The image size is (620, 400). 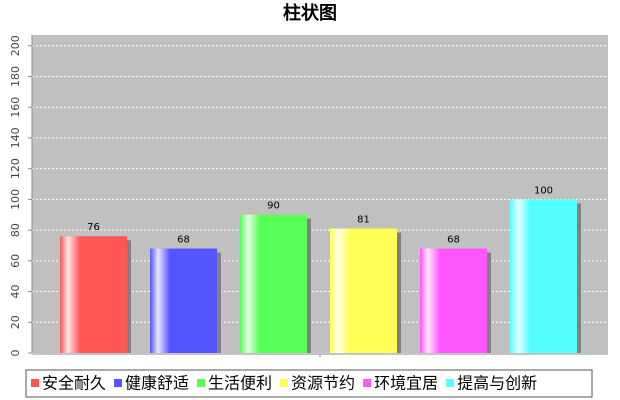 I want to click on chart-title: 柱状图, so click(x=310, y=13).